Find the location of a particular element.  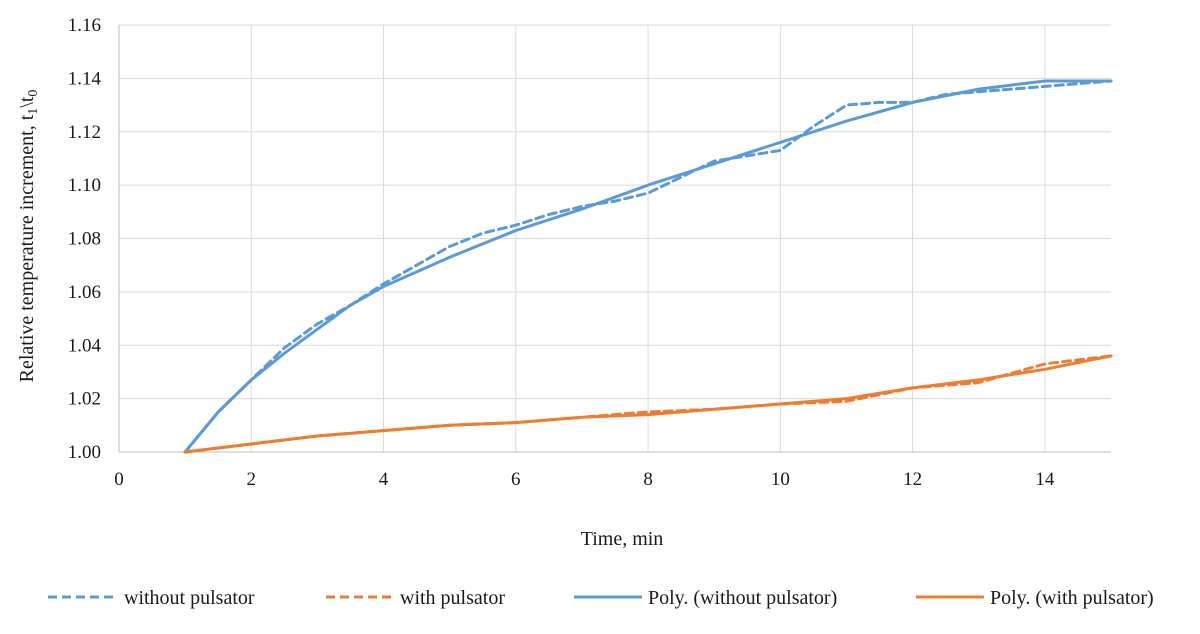

y-tick-label-6: 1.12 is located at coordinates (84, 132).